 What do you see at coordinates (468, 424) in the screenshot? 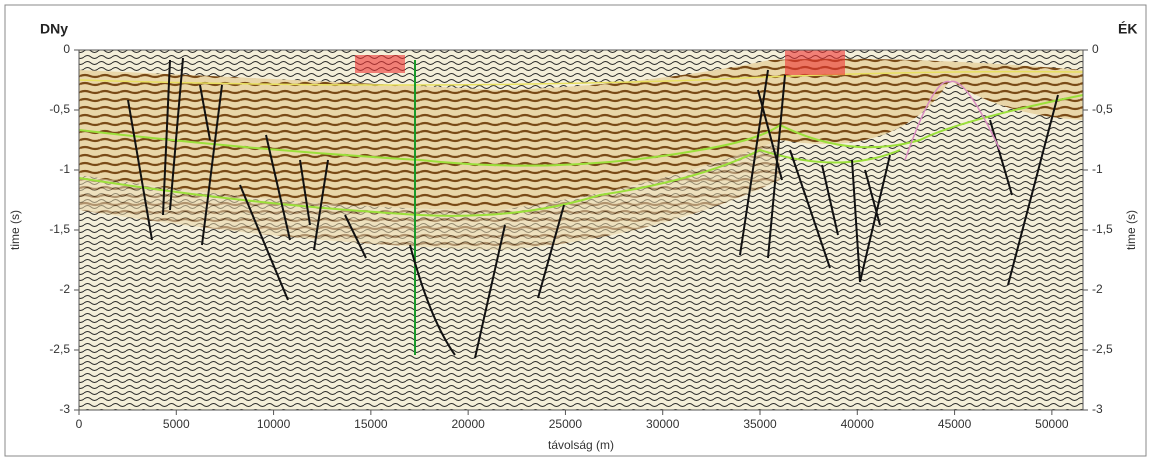
I see `x-tick-label: 20000` at bounding box center [468, 424].